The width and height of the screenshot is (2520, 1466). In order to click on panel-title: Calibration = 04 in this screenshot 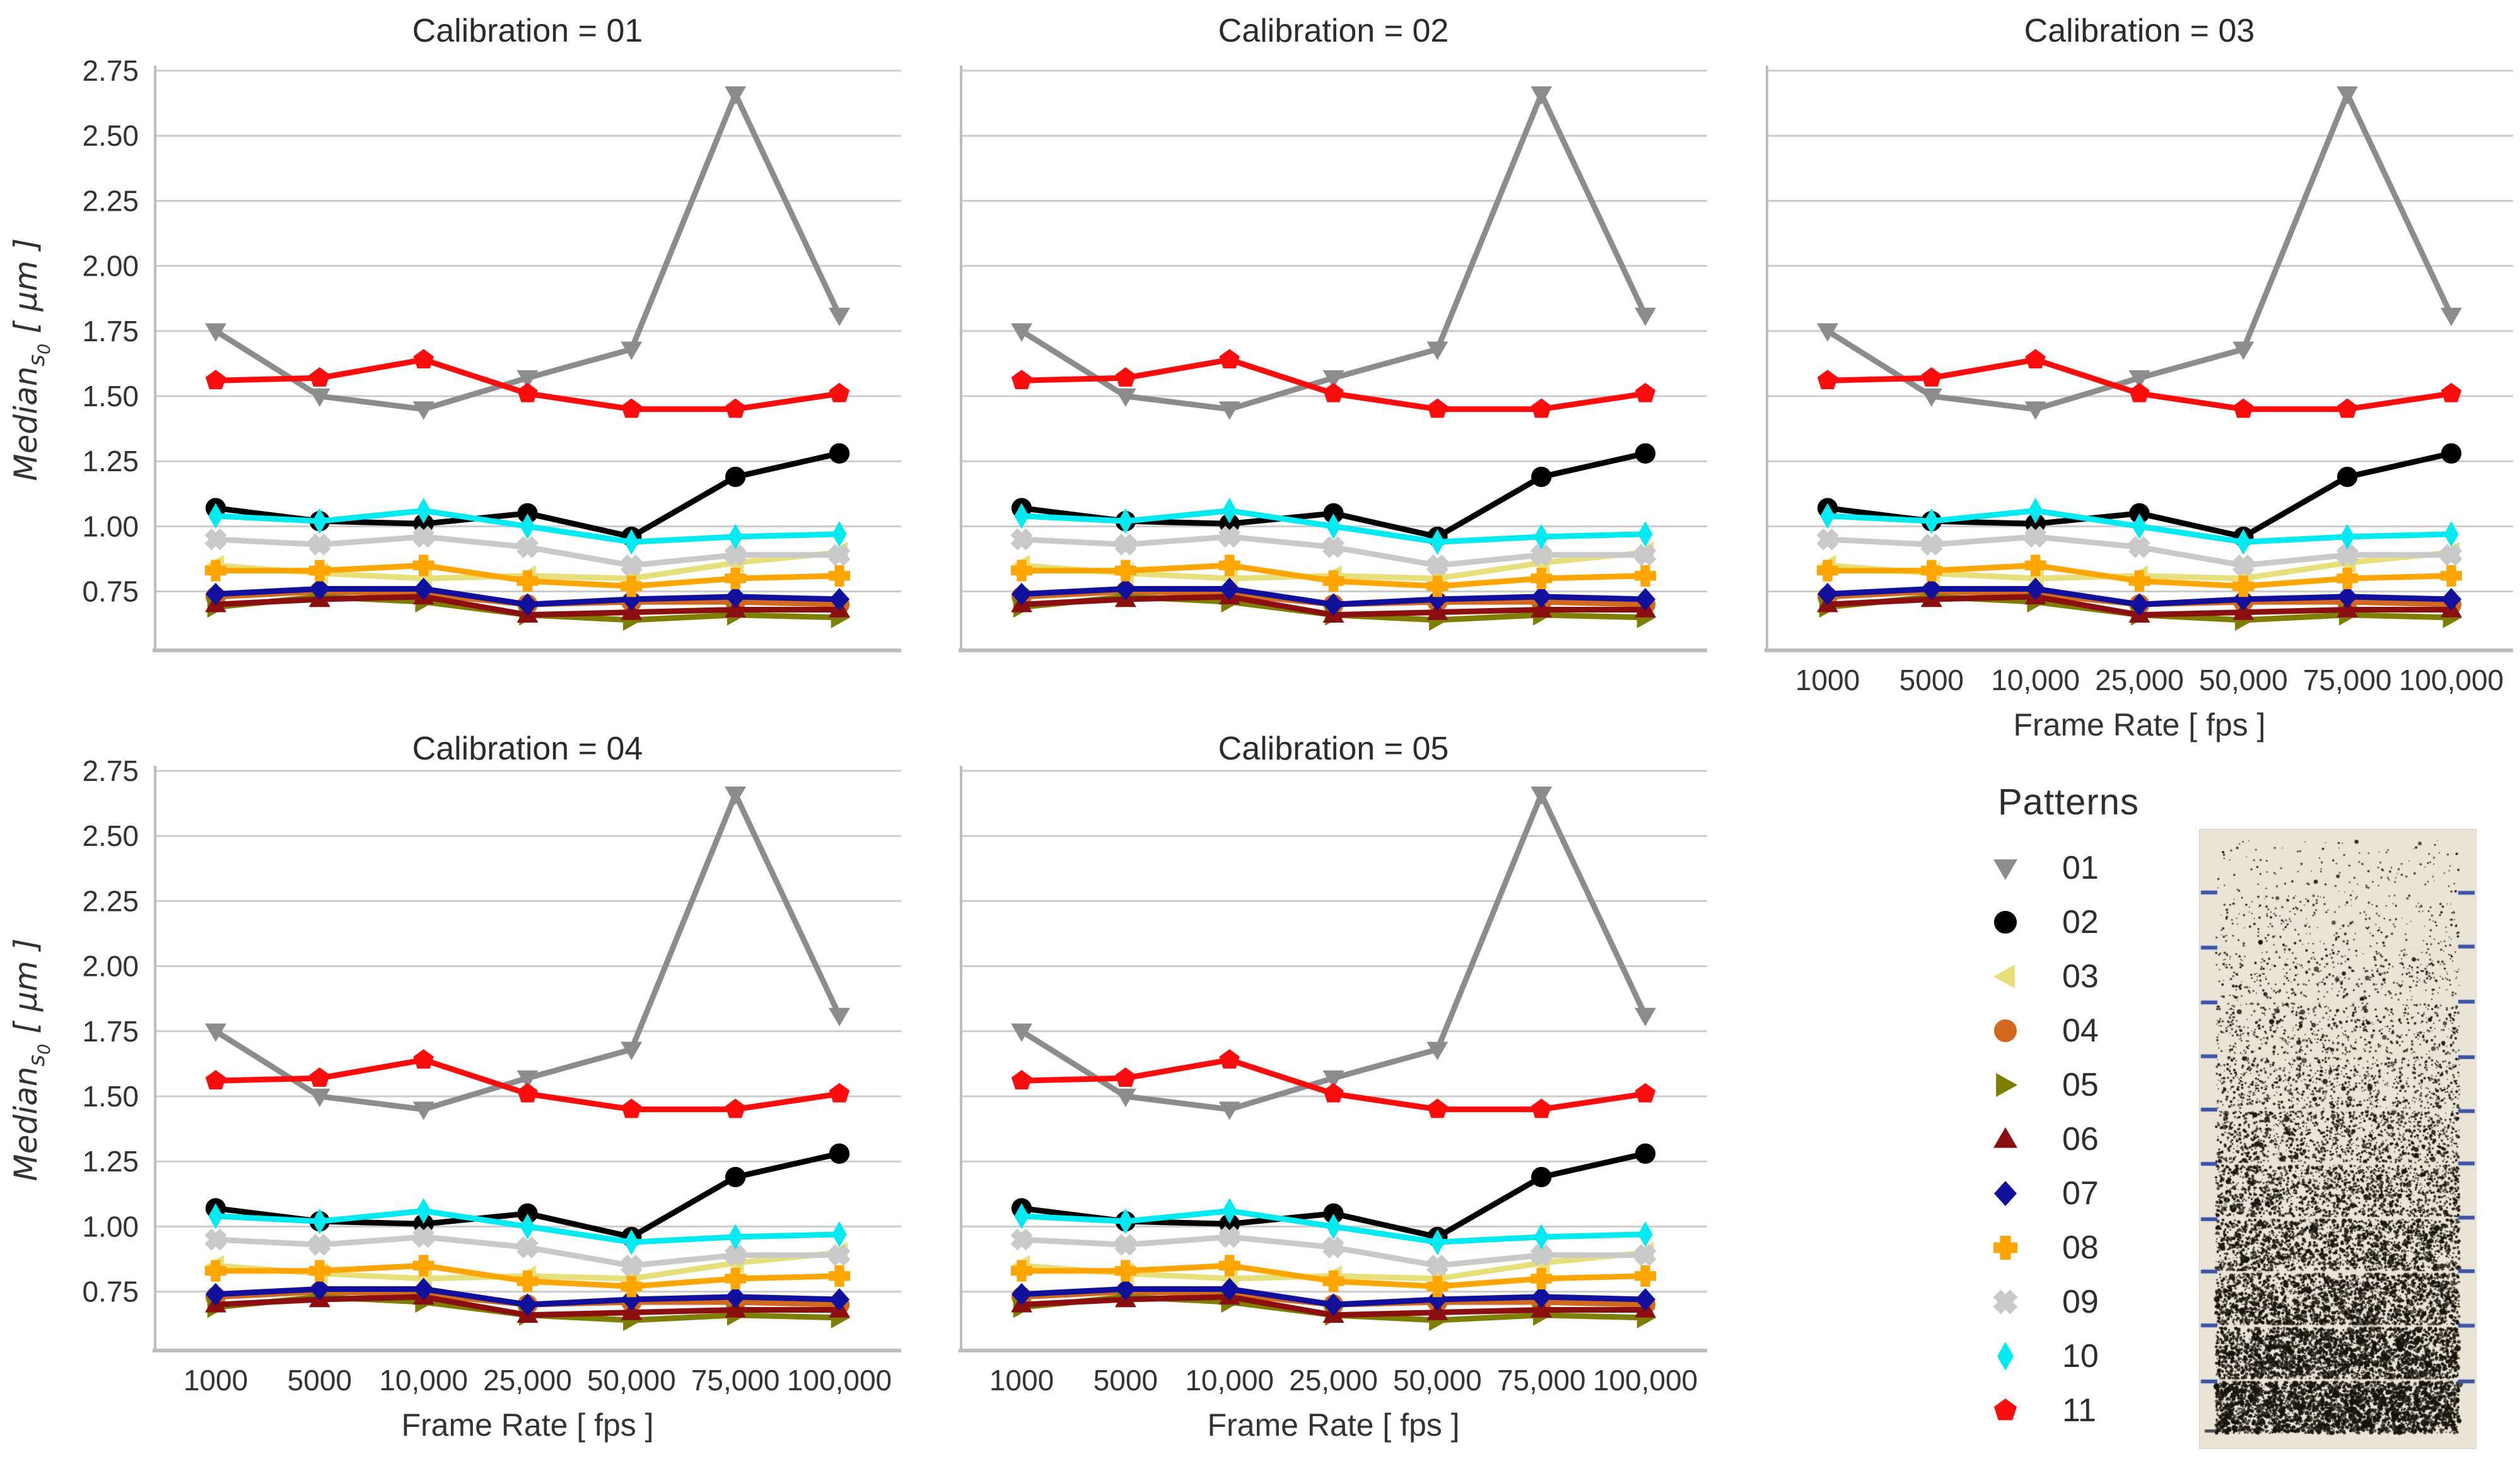, I will do `click(527, 748)`.